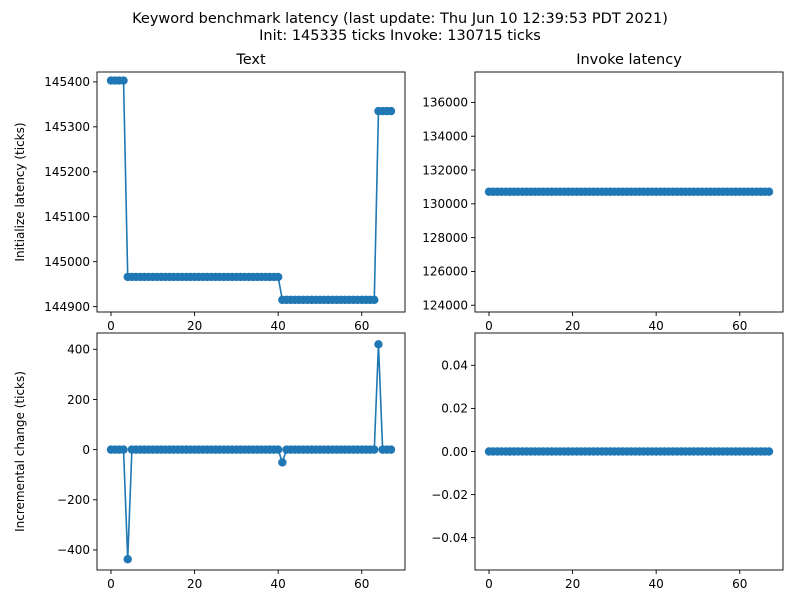 Image resolution: width=800 pixels, height=600 pixels. Describe the element at coordinates (449, 538) in the screenshot. I see `y-tick-label: −0.04` at that location.